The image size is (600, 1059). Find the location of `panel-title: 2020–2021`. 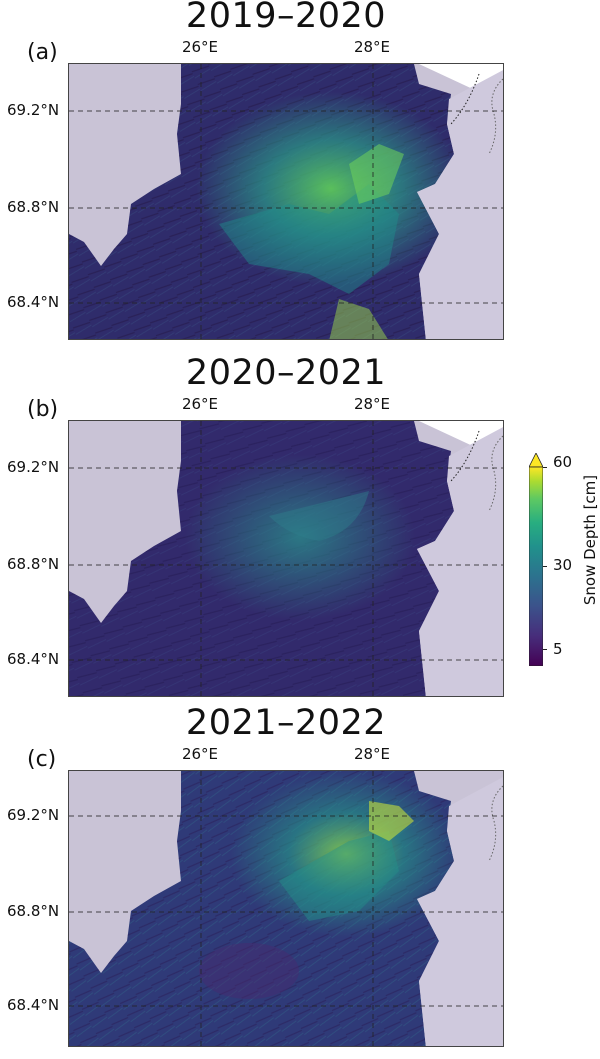

panel-title: 2020–2021 is located at coordinates (286, 373).